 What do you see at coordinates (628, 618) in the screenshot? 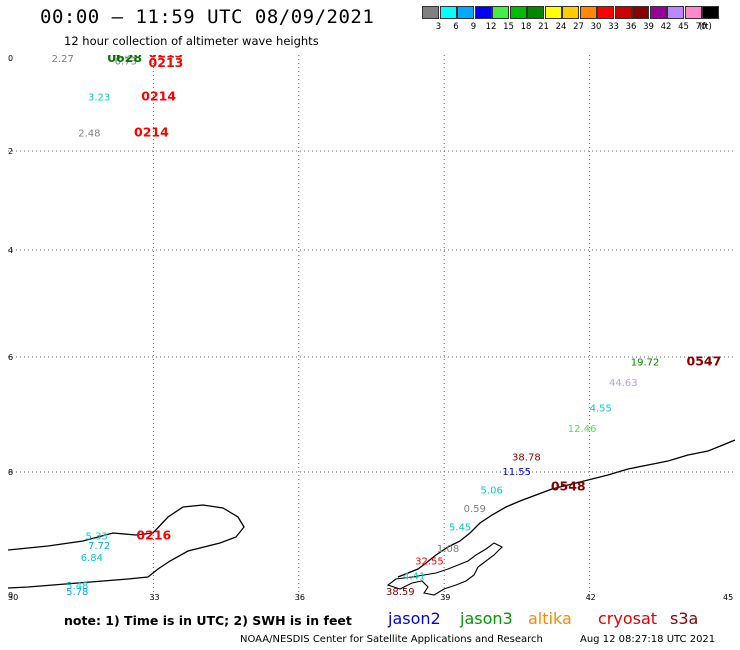
I see `satellite-name: cryosat` at bounding box center [628, 618].